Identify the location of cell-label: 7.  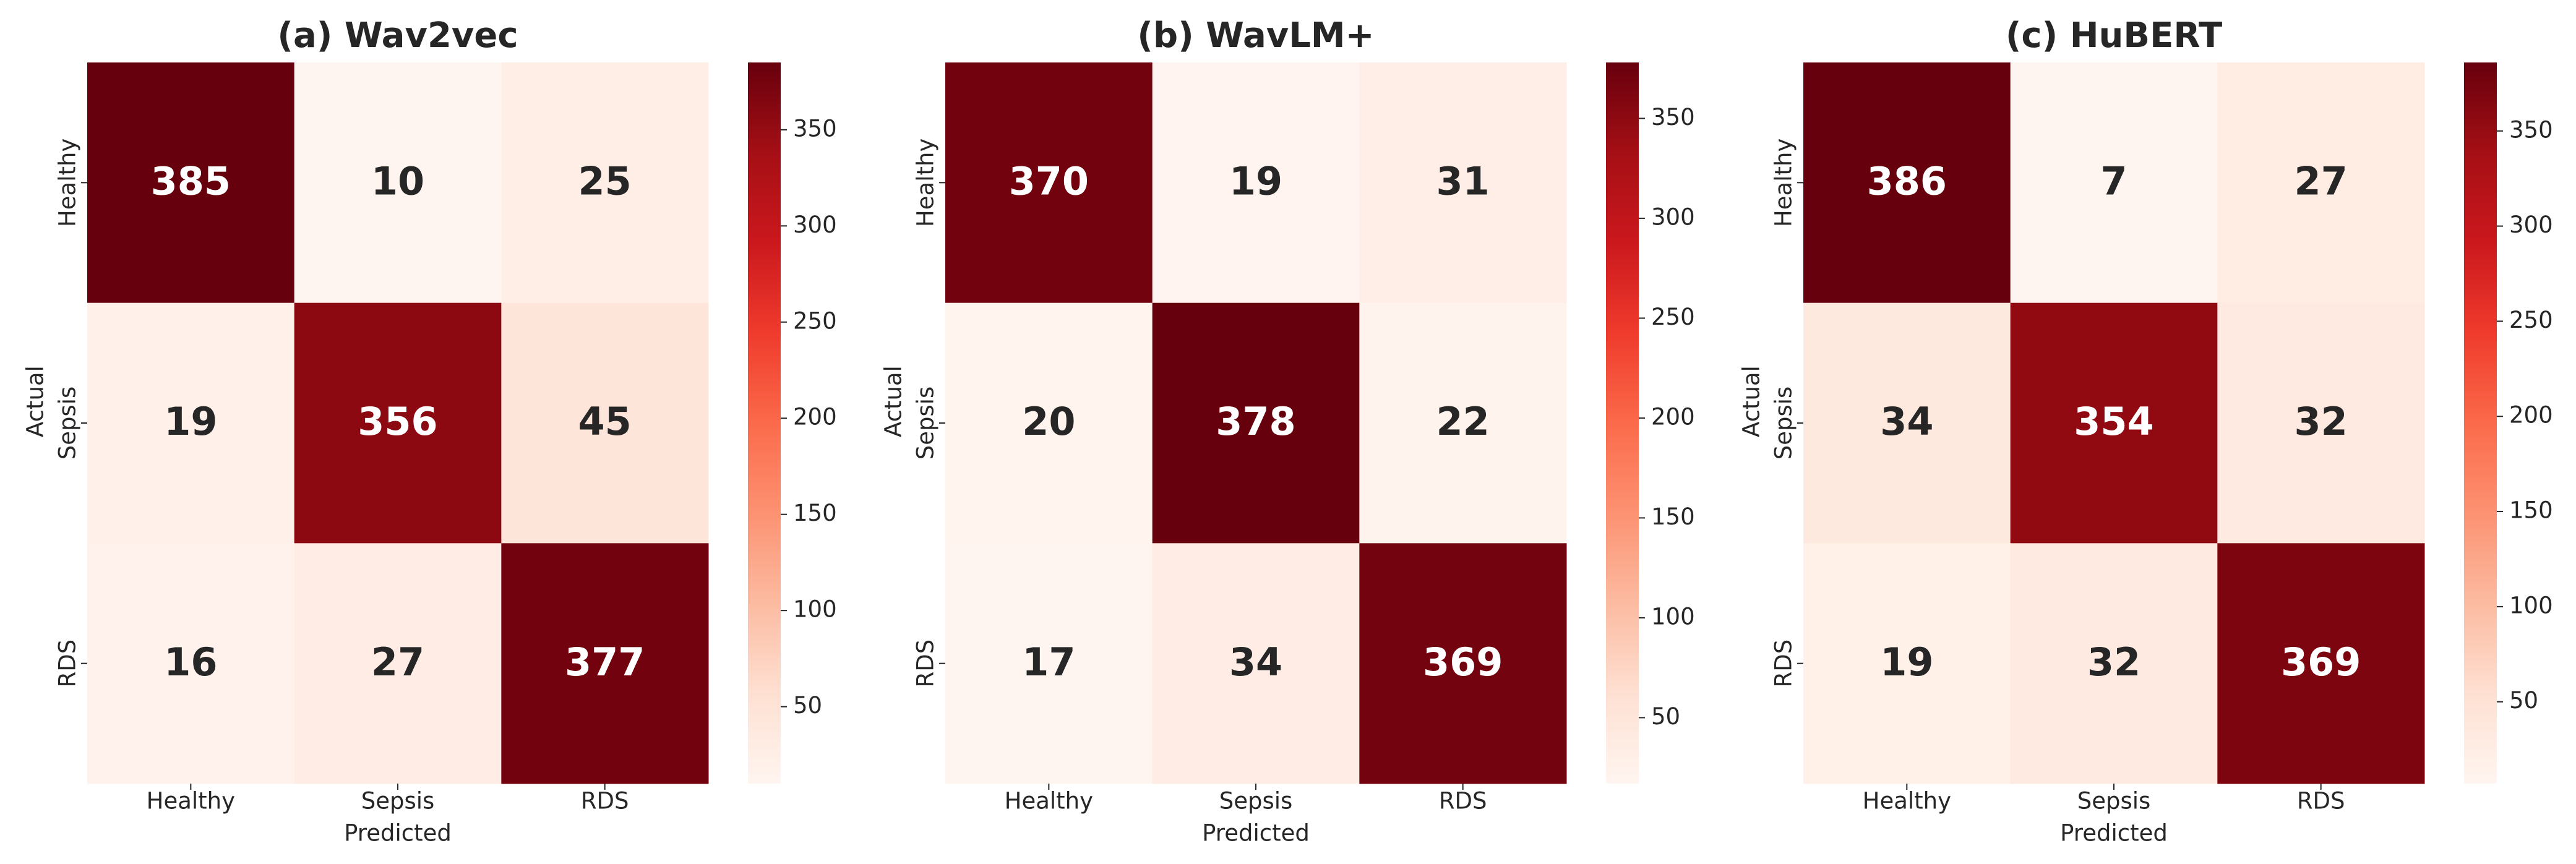
(2113, 180).